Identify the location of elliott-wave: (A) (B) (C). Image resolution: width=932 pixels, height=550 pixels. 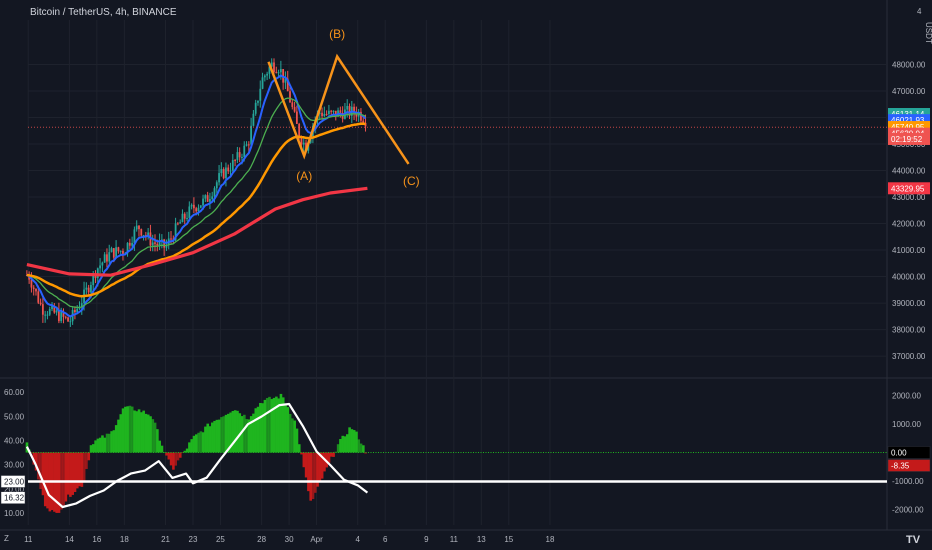
(343, 107).